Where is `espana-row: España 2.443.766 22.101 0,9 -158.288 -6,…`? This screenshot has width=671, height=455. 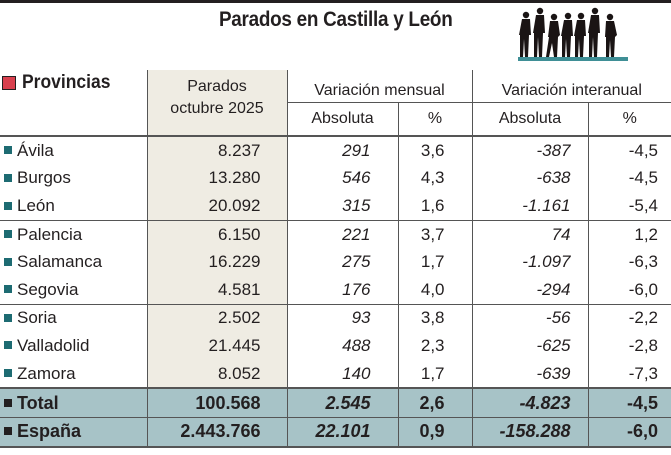
espana-row: España 2.443.766 22.101 0,9 -158.288 -6,… is located at coordinates (335, 432).